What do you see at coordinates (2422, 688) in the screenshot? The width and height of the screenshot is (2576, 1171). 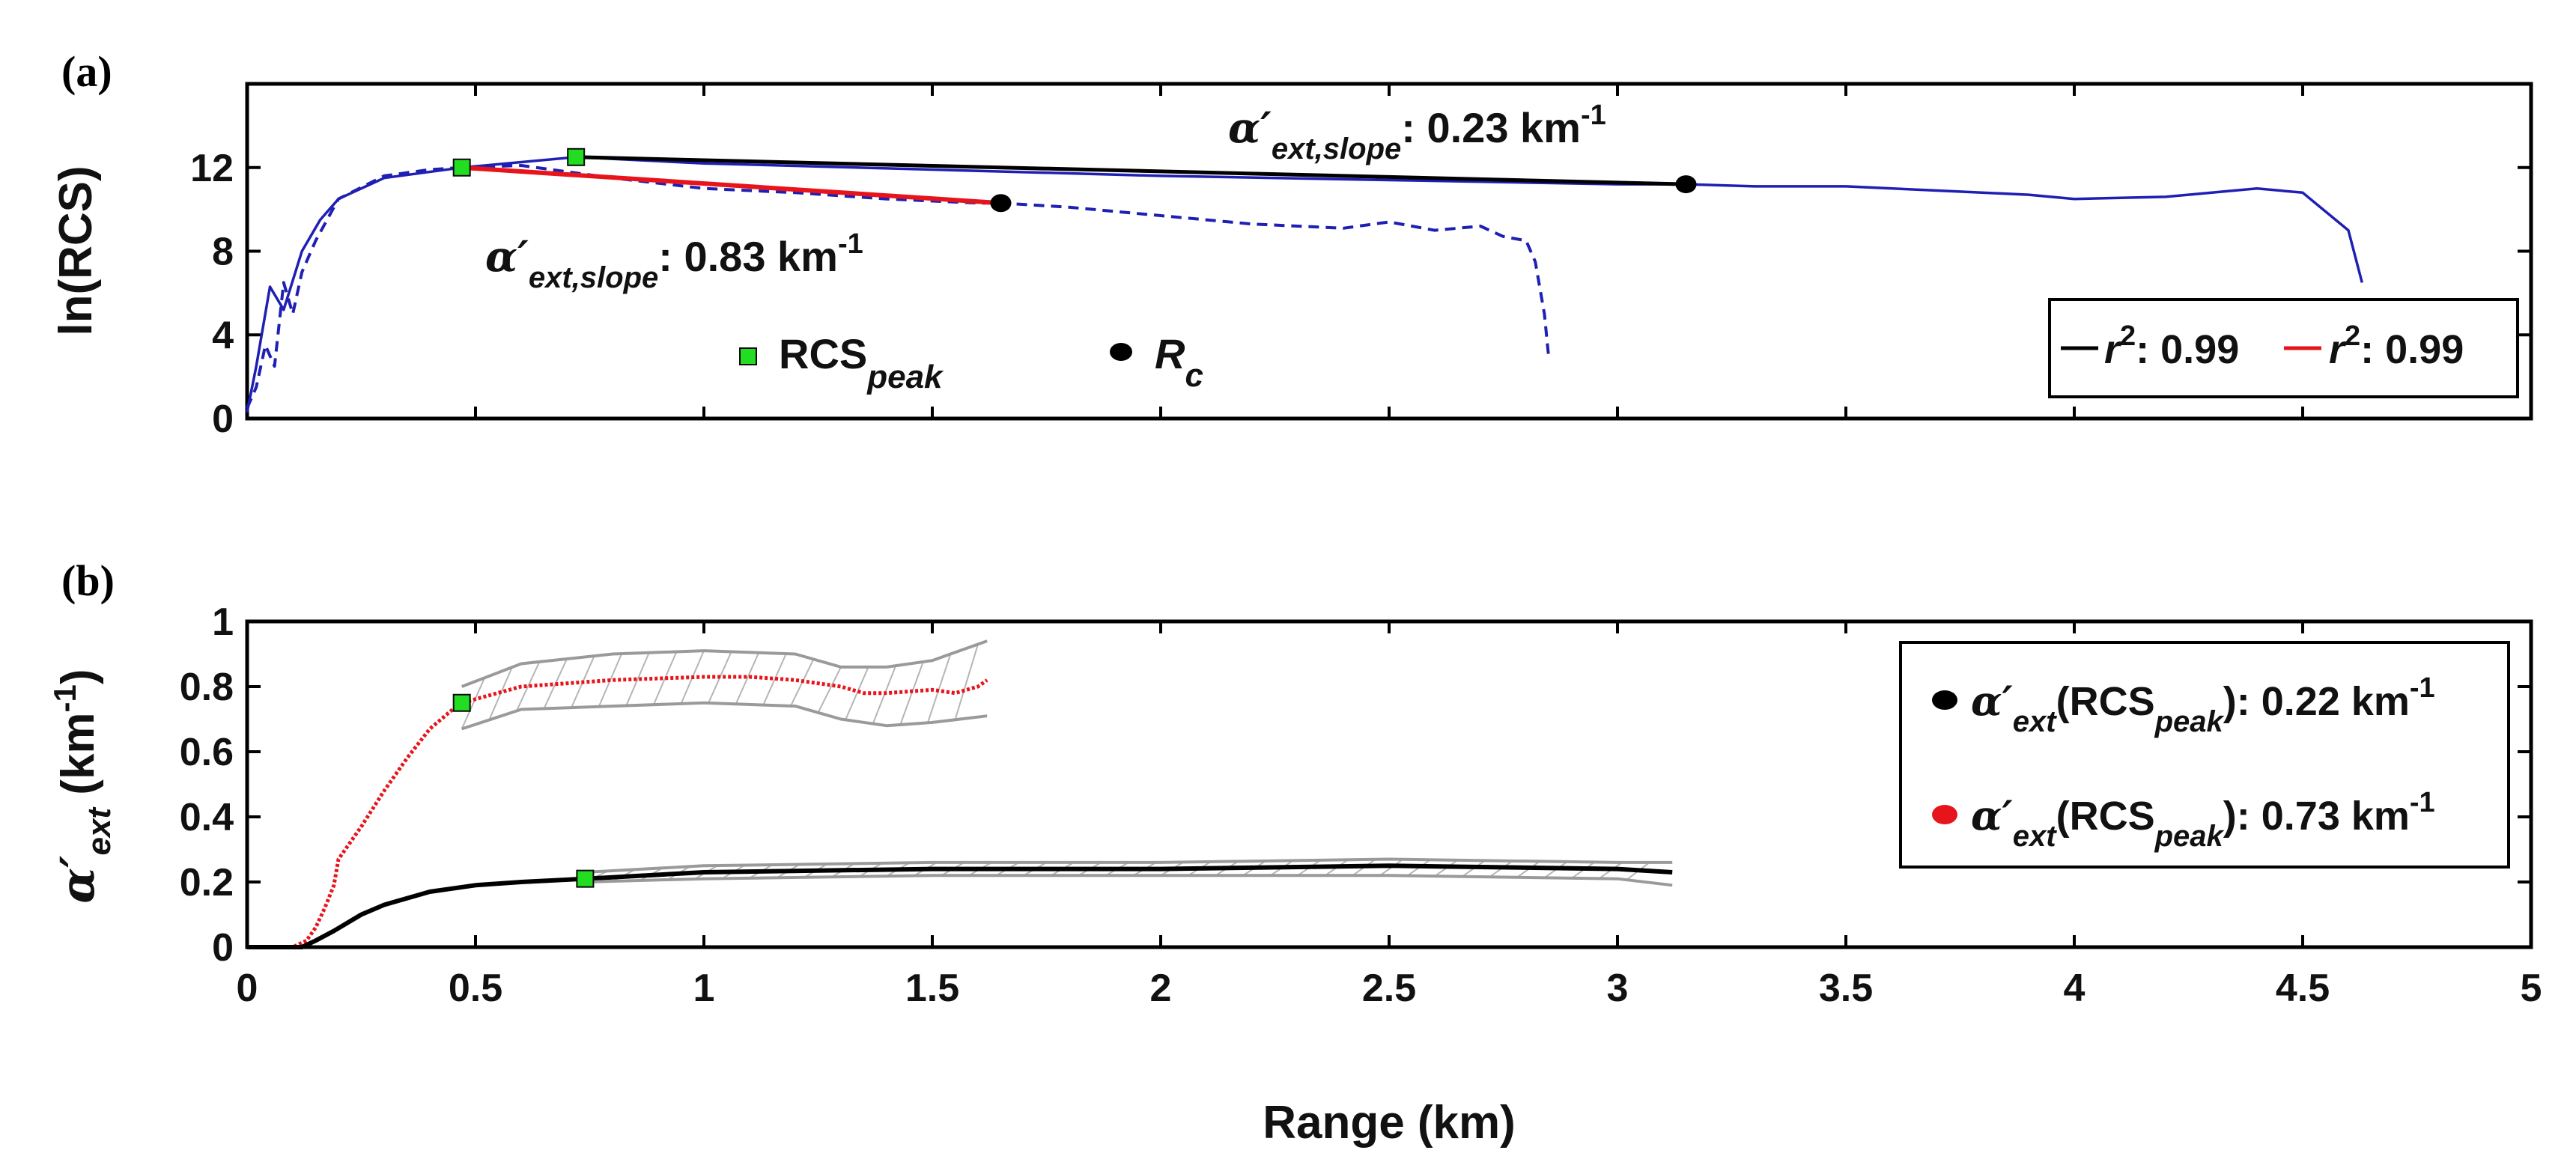 I see `legend-b-black-sup: -1` at bounding box center [2422, 688].